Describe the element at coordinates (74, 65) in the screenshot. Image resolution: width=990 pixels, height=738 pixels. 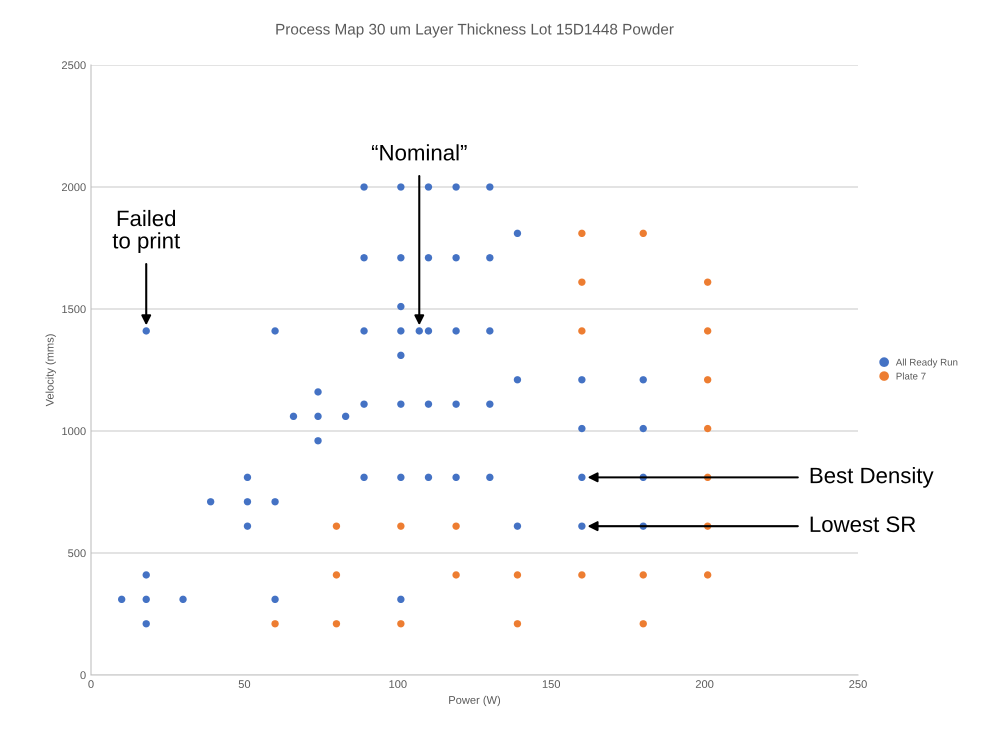
I see `y-tick-label: 2500` at that location.